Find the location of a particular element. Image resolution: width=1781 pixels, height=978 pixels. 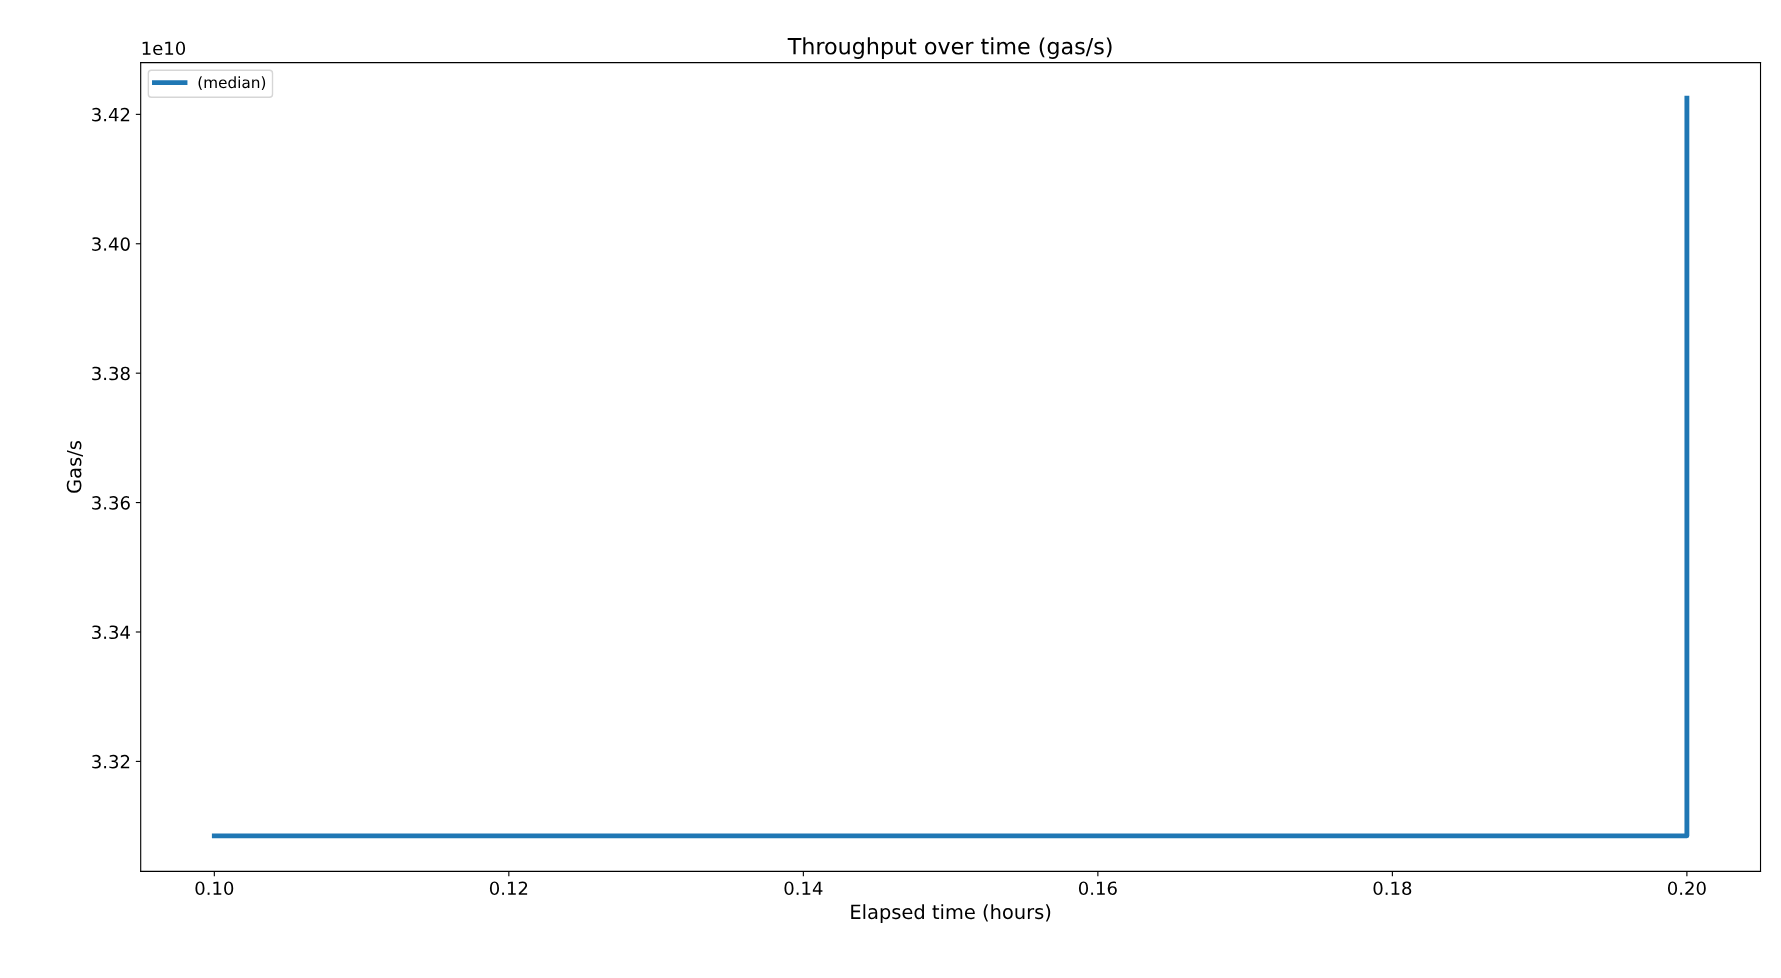

legend-label: (median) is located at coordinates (232, 83).